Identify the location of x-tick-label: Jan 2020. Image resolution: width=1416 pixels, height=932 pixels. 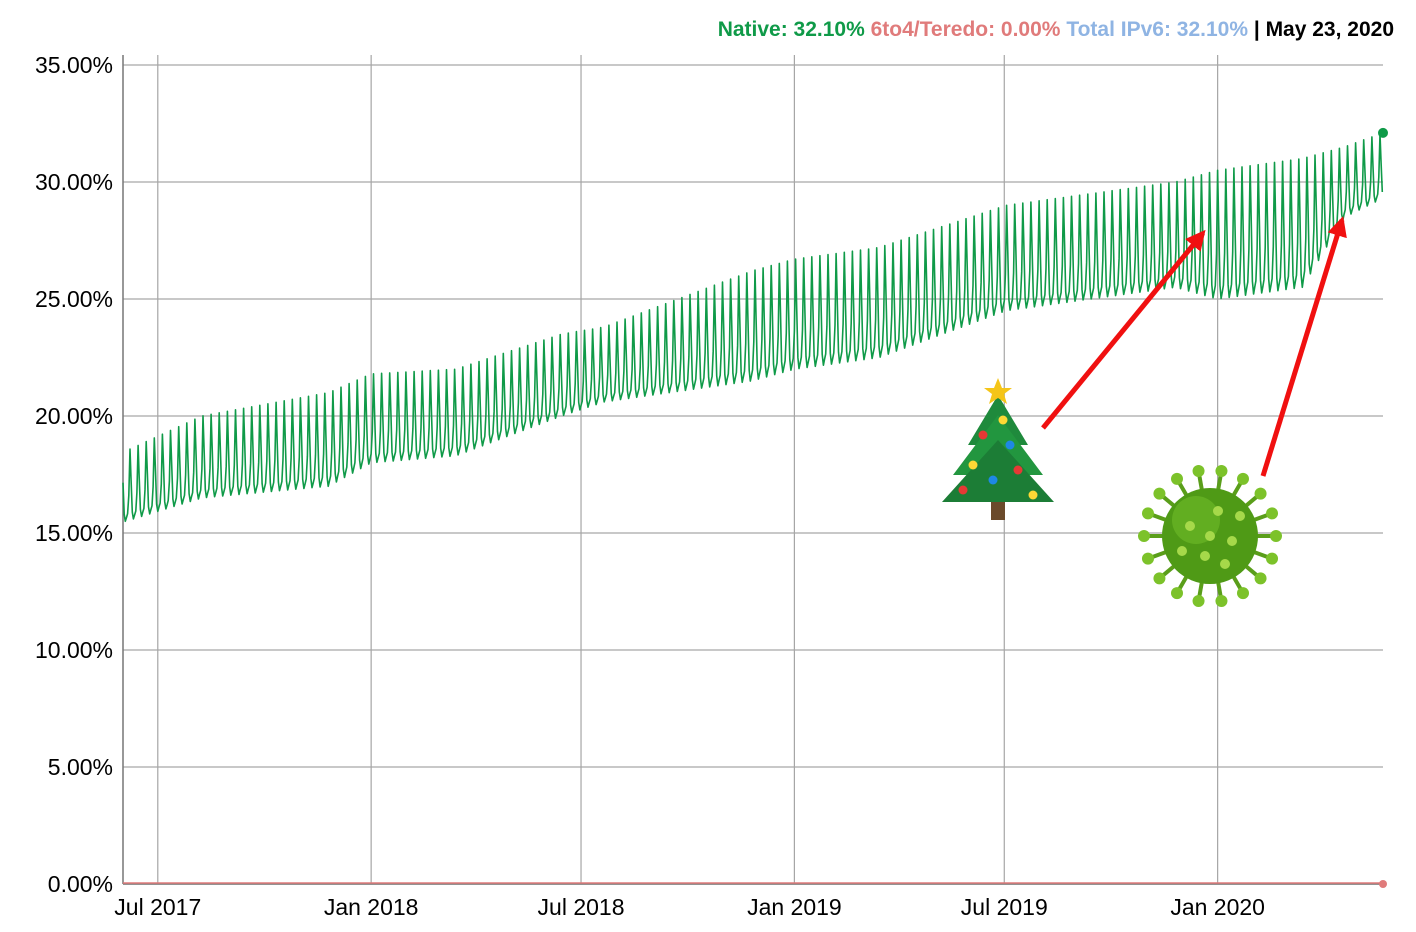
(1217, 907).